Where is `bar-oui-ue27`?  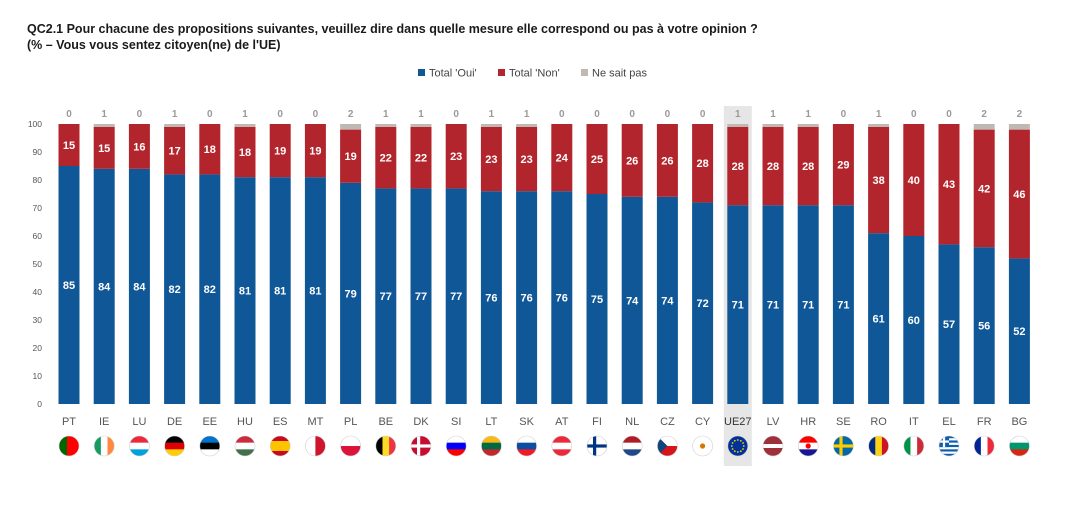 bar-oui-ue27 is located at coordinates (738, 304).